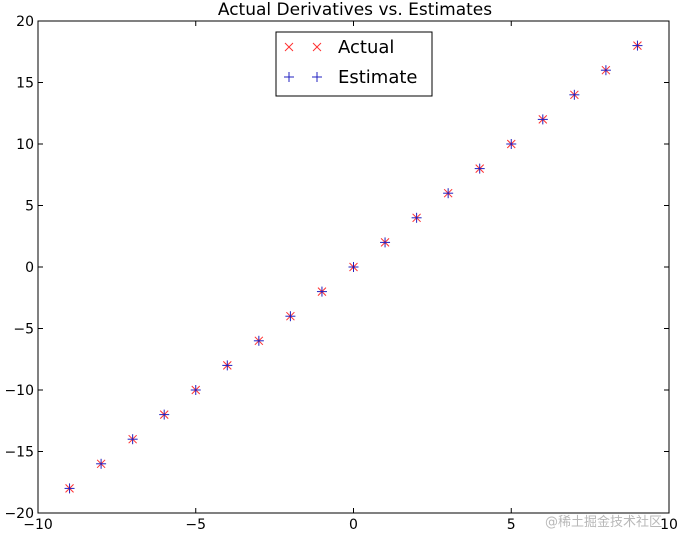 This screenshot has width=679, height=533. What do you see at coordinates (25, 84) in the screenshot?
I see `y-tick-label: 15` at bounding box center [25, 84].